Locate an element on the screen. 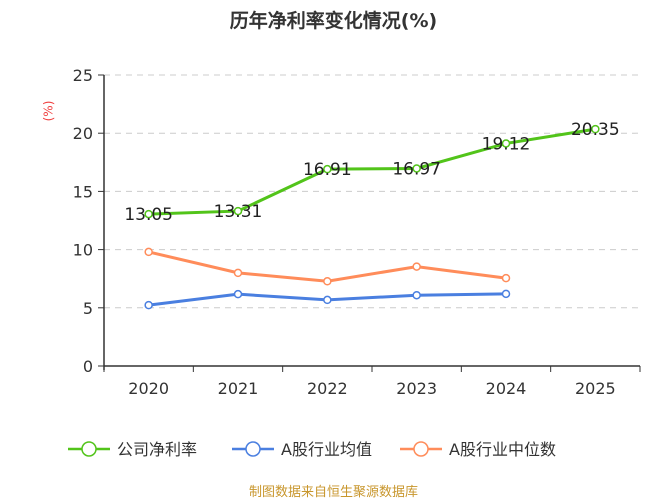 This screenshot has width=667, height=500. y-tick-label: 20 is located at coordinates (83, 133).